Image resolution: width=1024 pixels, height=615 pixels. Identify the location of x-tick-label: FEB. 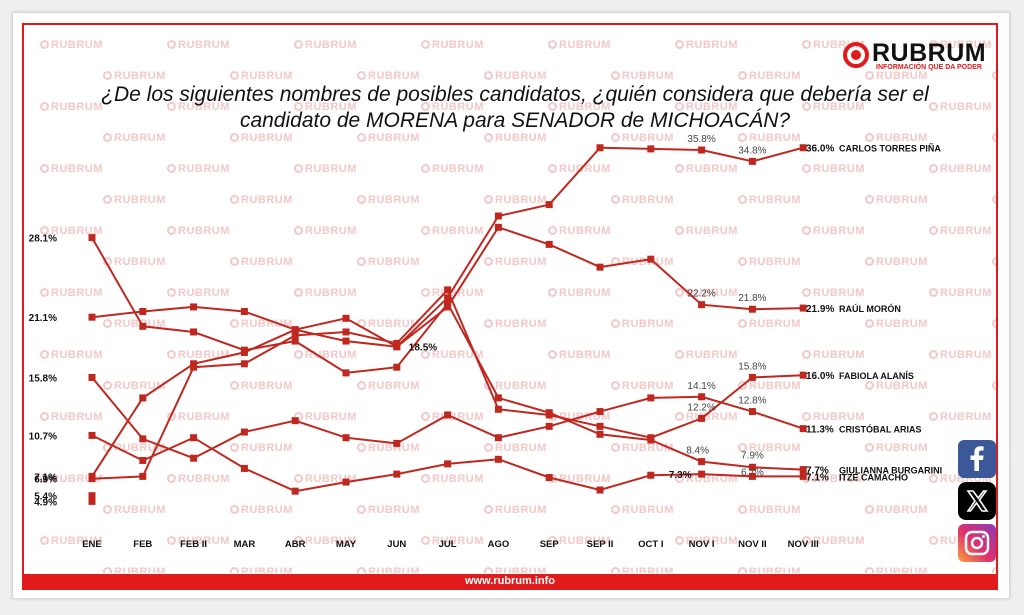
(142, 544).